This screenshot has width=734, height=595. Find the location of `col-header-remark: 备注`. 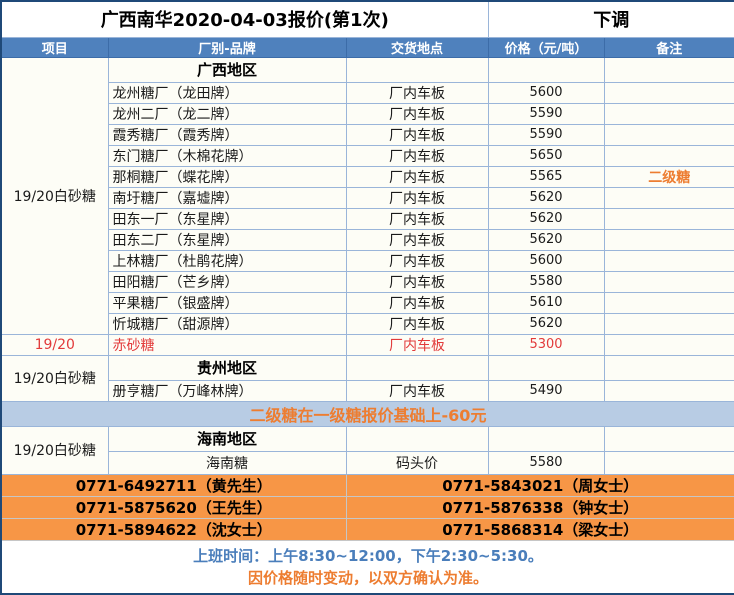

col-header-remark: 备注 is located at coordinates (668, 47).